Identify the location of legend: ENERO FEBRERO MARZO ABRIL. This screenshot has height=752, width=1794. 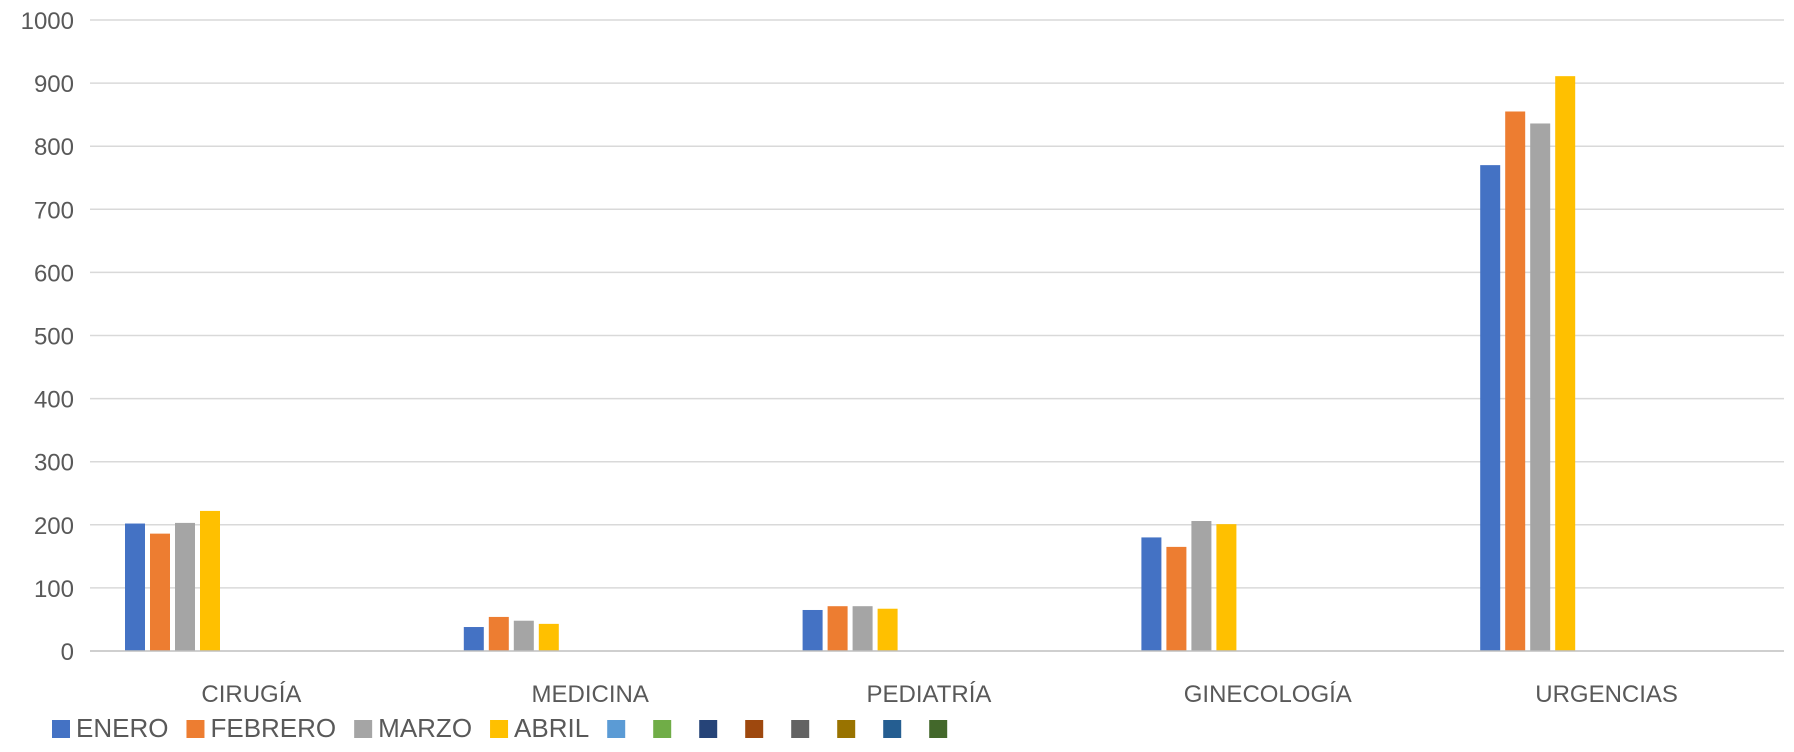
(500, 728).